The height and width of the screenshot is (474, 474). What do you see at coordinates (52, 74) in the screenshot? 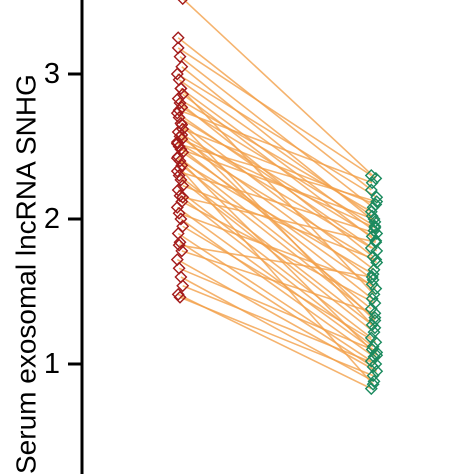
I see `y-tick-label: 3` at bounding box center [52, 74].